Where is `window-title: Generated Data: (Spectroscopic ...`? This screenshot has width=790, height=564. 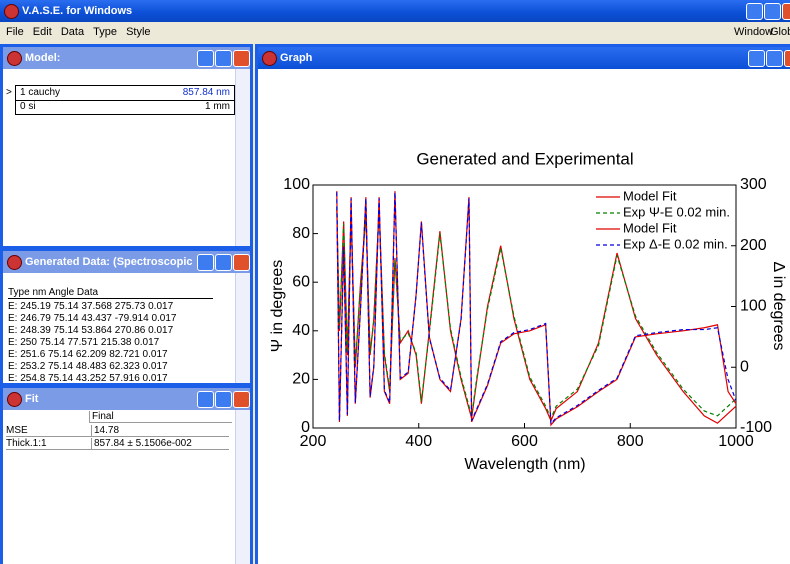 window-title: Generated Data: (Spectroscopic ... is located at coordinates (110, 262).